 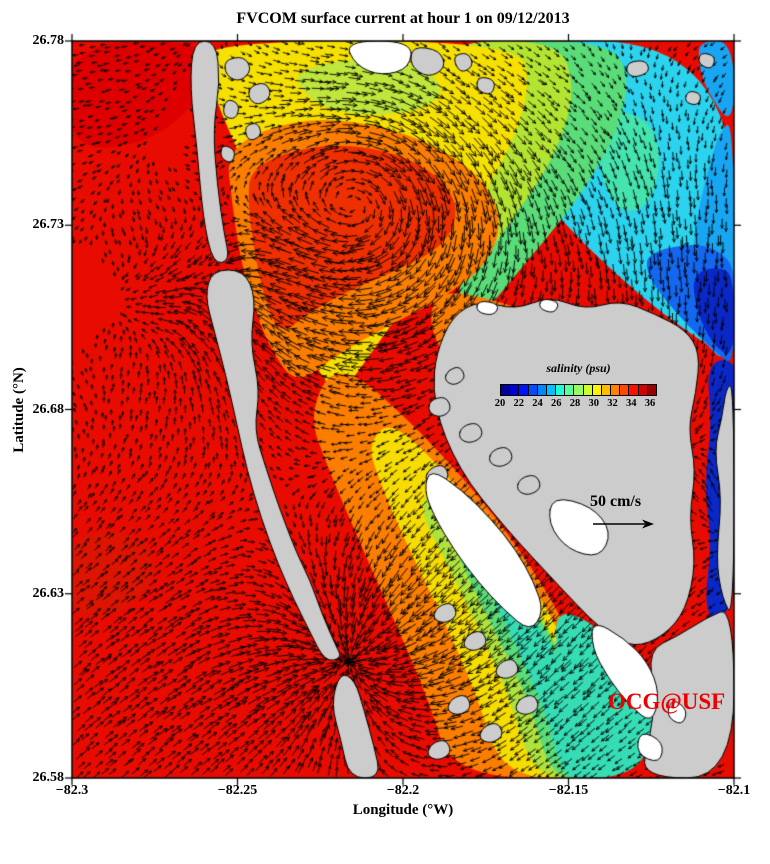 I want to click on colorbar-tick-label: 24, so click(x=537, y=403).